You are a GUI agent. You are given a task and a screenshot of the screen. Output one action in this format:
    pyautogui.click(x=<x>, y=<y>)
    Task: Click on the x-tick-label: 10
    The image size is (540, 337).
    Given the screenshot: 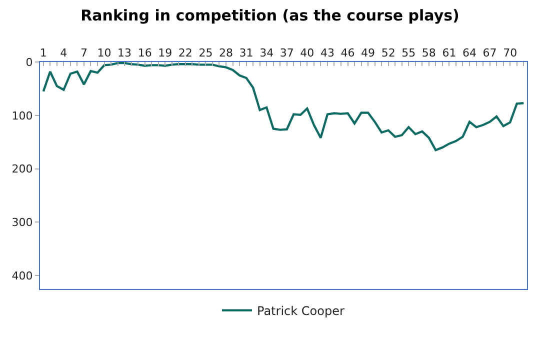 What is the action you would take?
    pyautogui.click(x=104, y=53)
    